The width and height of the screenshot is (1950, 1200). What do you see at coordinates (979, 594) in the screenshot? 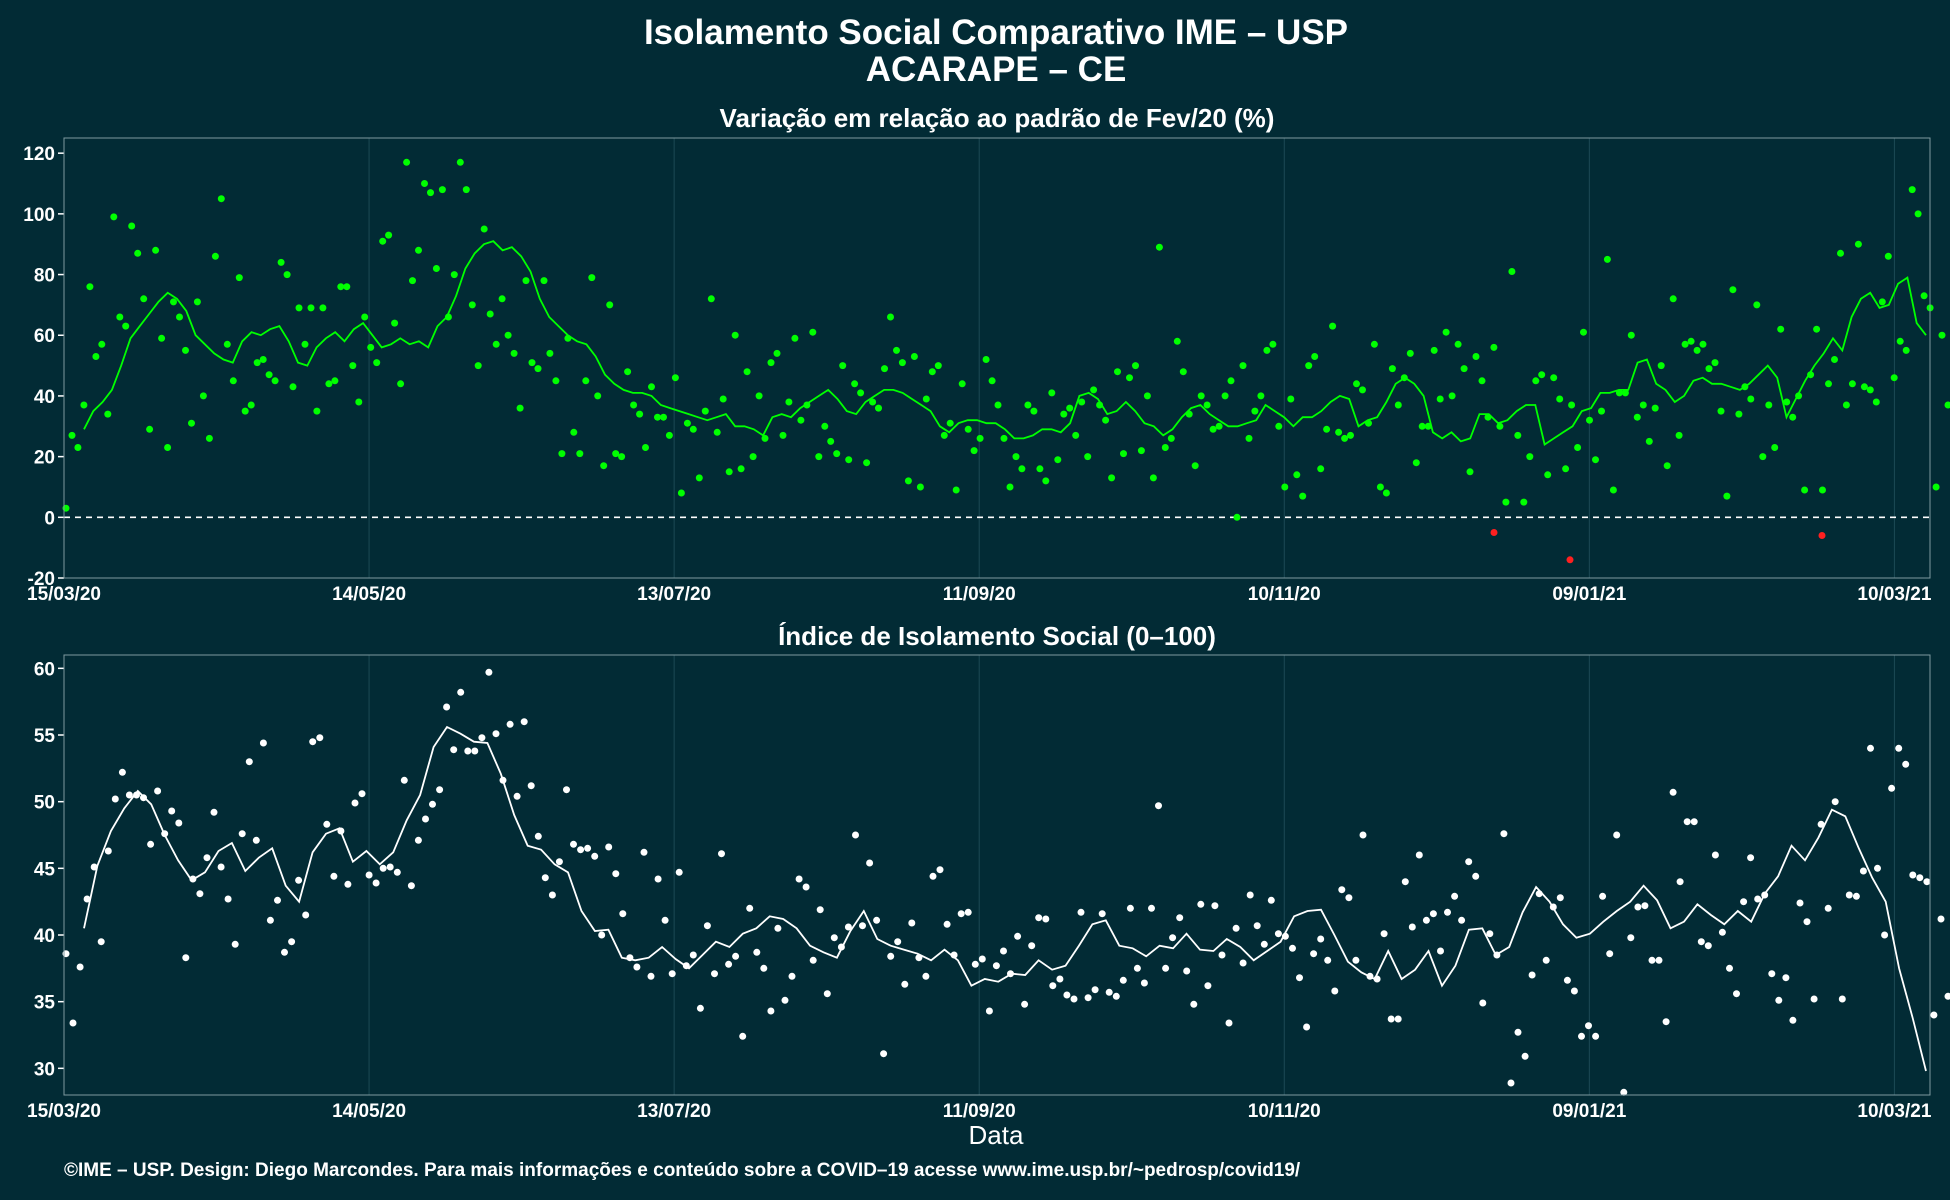
I see `p1-x-tick-label: 11/09/20` at bounding box center [979, 594].